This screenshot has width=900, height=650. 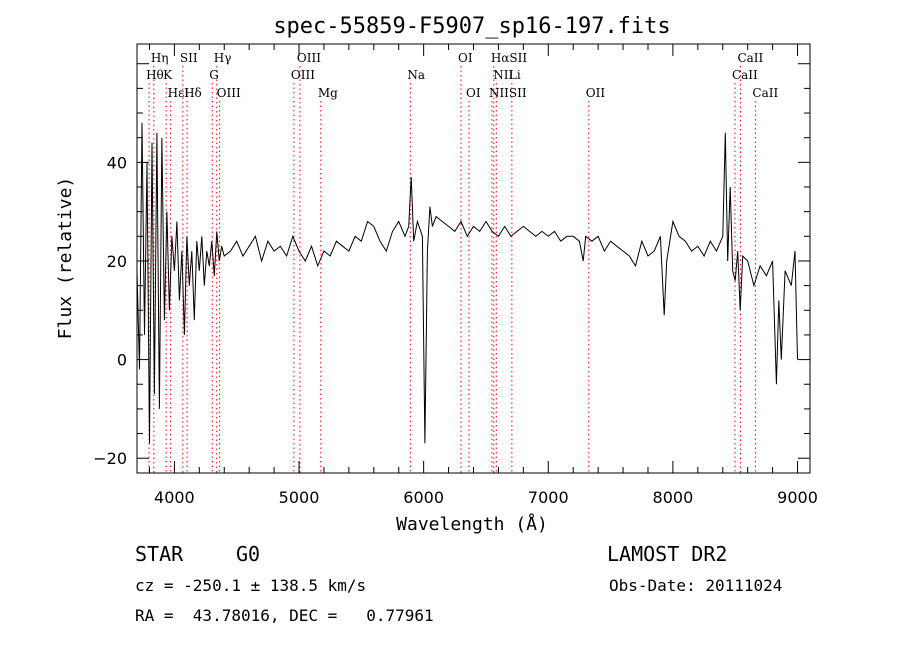 What do you see at coordinates (117, 261) in the screenshot?
I see `y-tick-label-20: 20` at bounding box center [117, 261].